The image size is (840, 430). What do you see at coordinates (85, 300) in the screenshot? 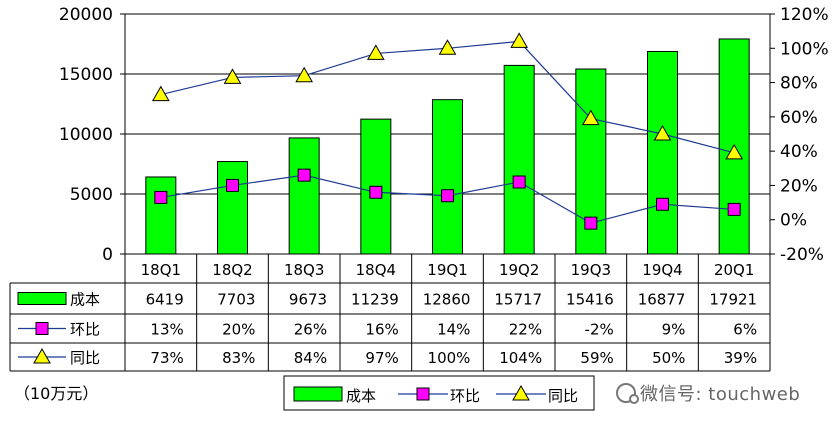
I see `row-key-label: 成本` at bounding box center [85, 300].